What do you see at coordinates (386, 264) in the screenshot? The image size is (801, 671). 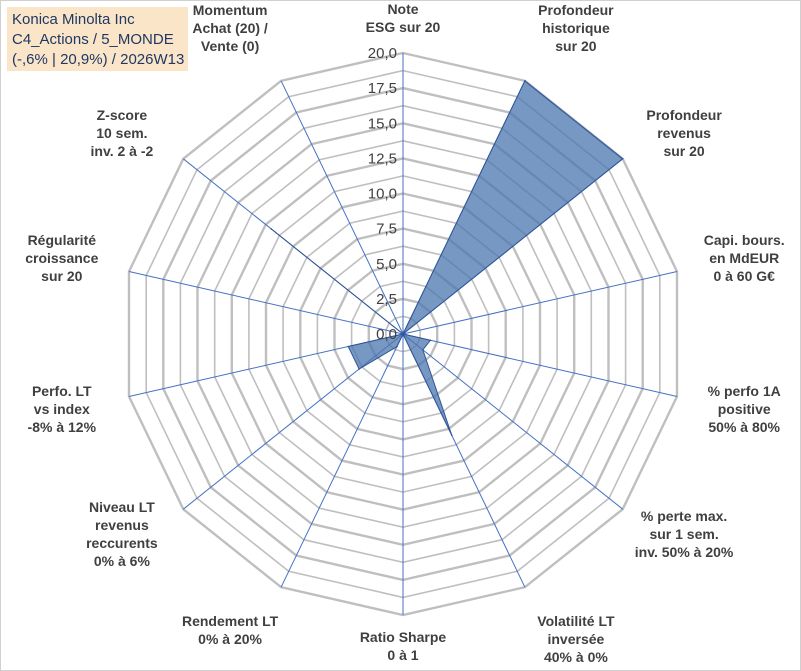 I see `tick-label: 5,0` at bounding box center [386, 264].